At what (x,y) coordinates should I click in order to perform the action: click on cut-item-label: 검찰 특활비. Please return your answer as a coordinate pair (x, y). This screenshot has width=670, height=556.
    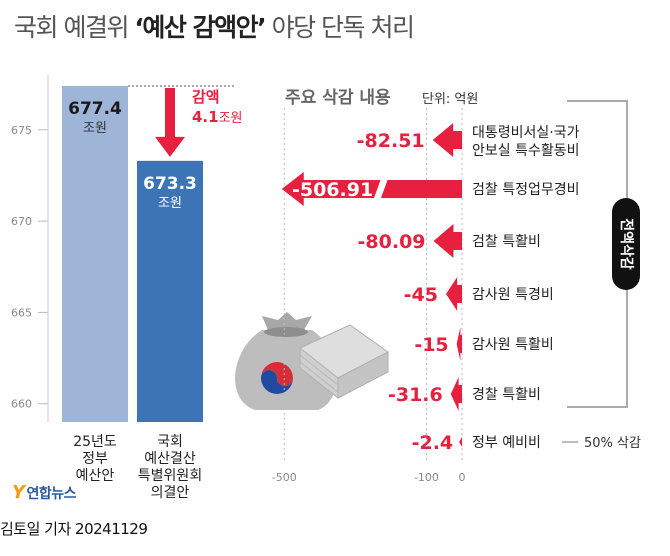
    Looking at the image, I should click on (506, 242).